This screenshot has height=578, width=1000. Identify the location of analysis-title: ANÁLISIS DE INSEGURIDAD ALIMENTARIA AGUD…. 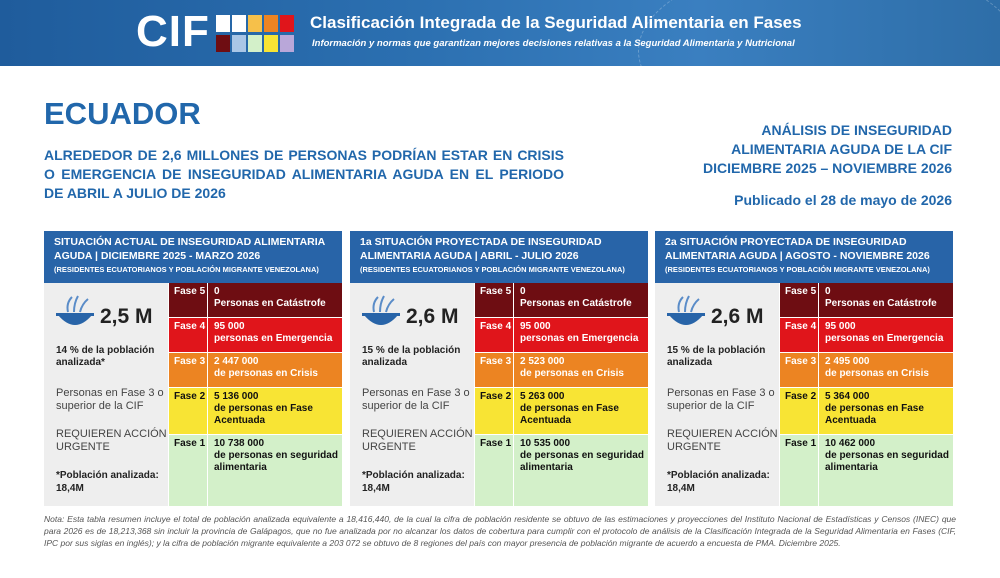
(802, 149).